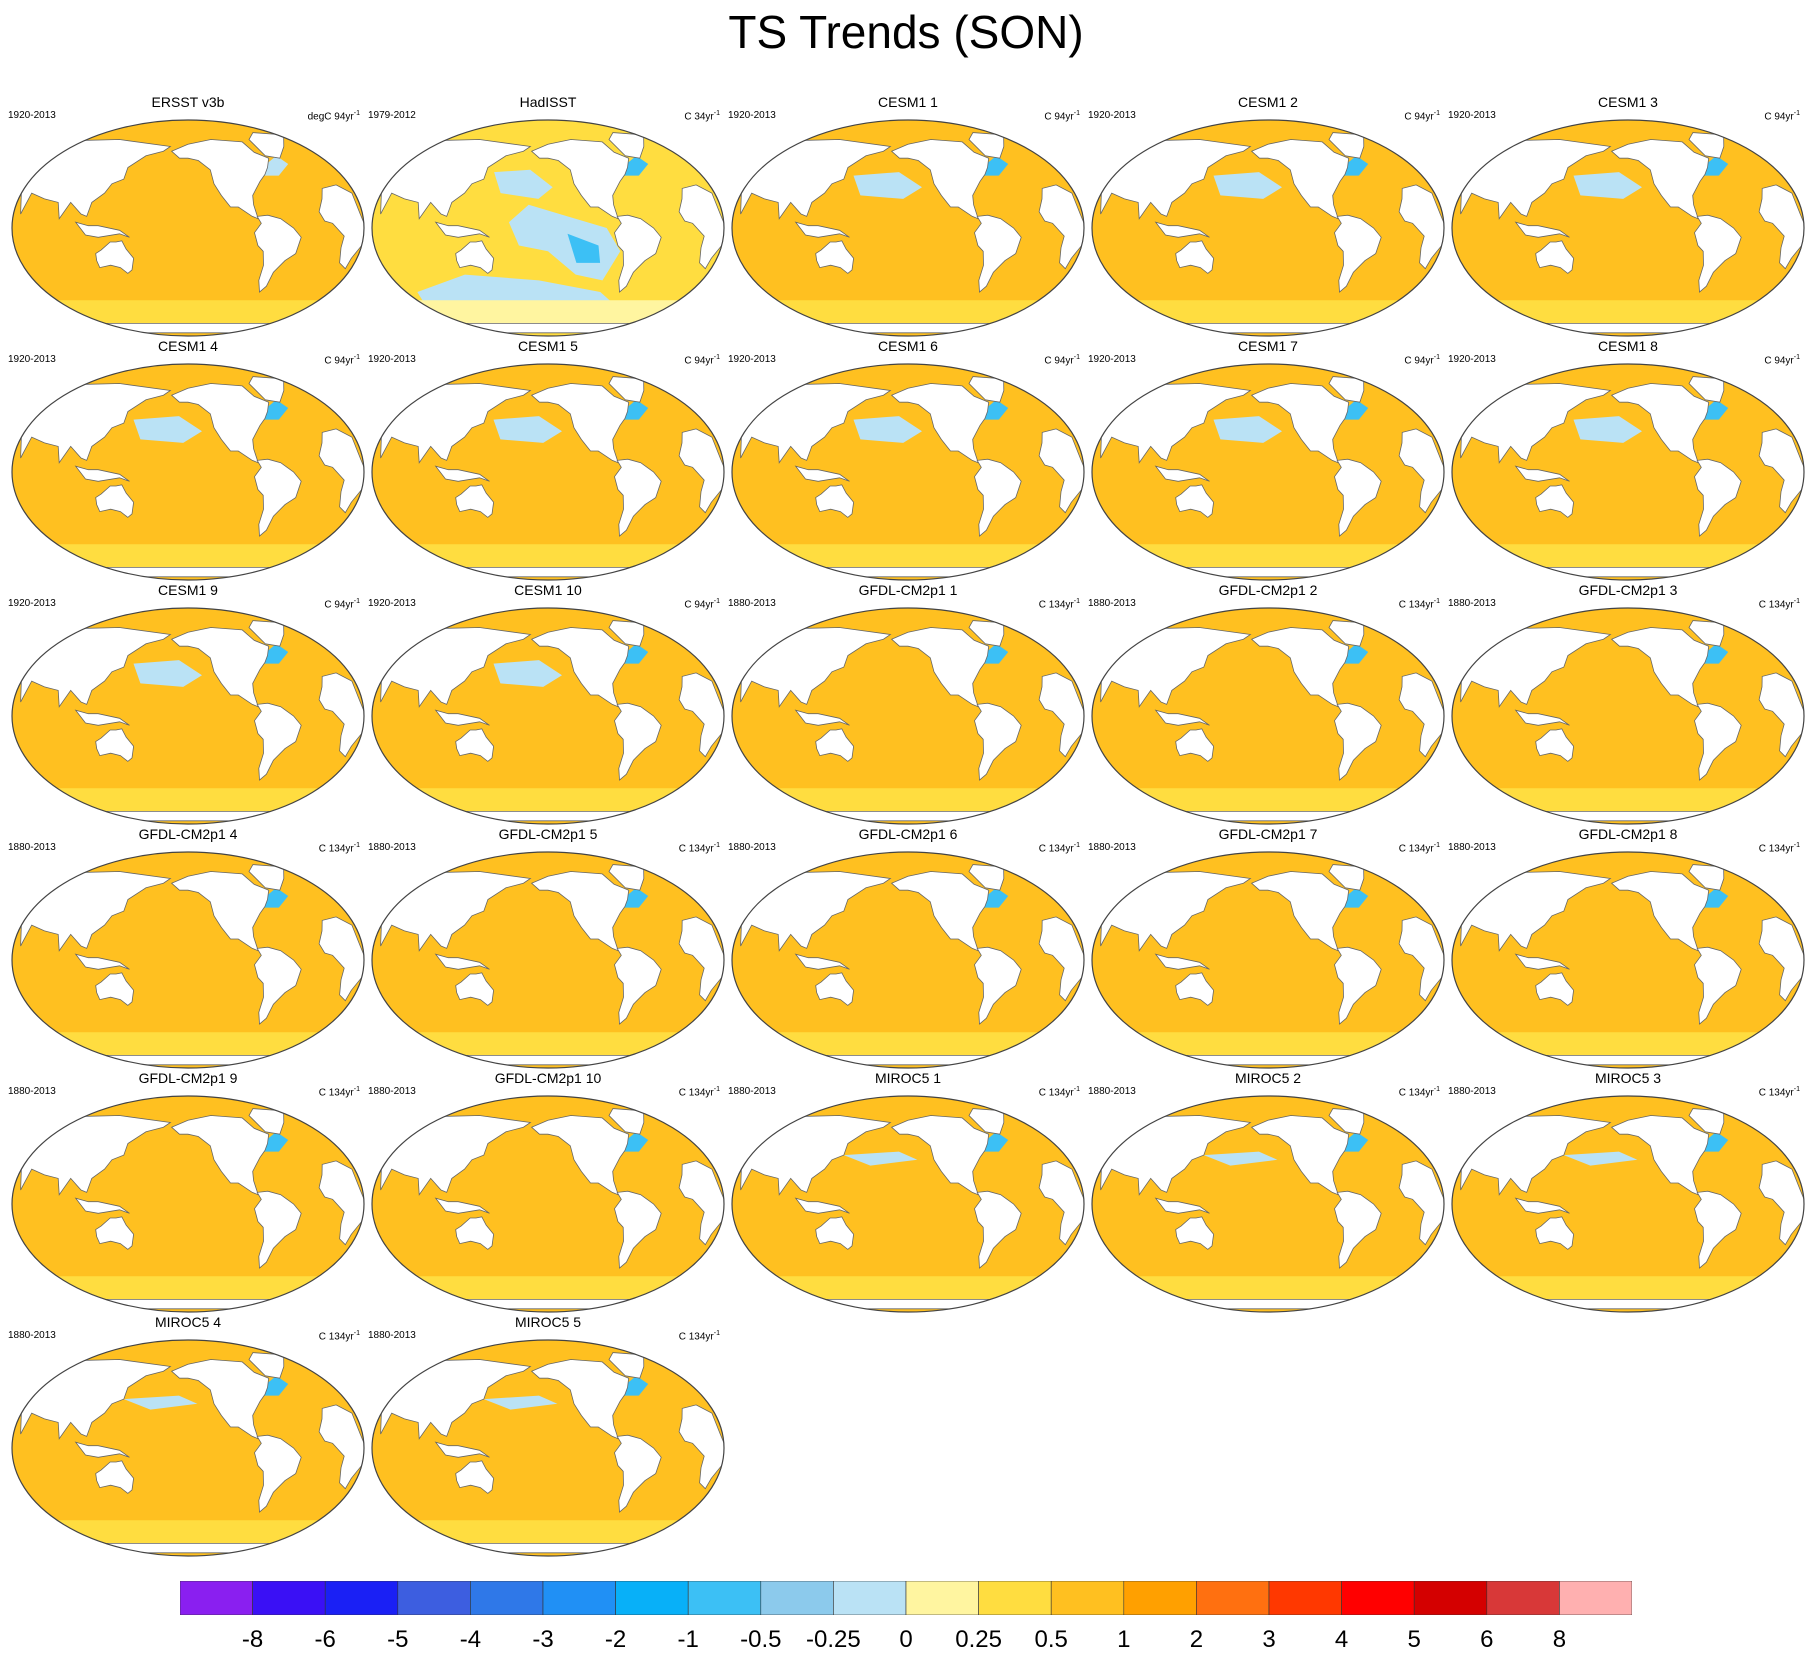  I want to click on colorbar-tick-label: 8, so click(1559, 1639).